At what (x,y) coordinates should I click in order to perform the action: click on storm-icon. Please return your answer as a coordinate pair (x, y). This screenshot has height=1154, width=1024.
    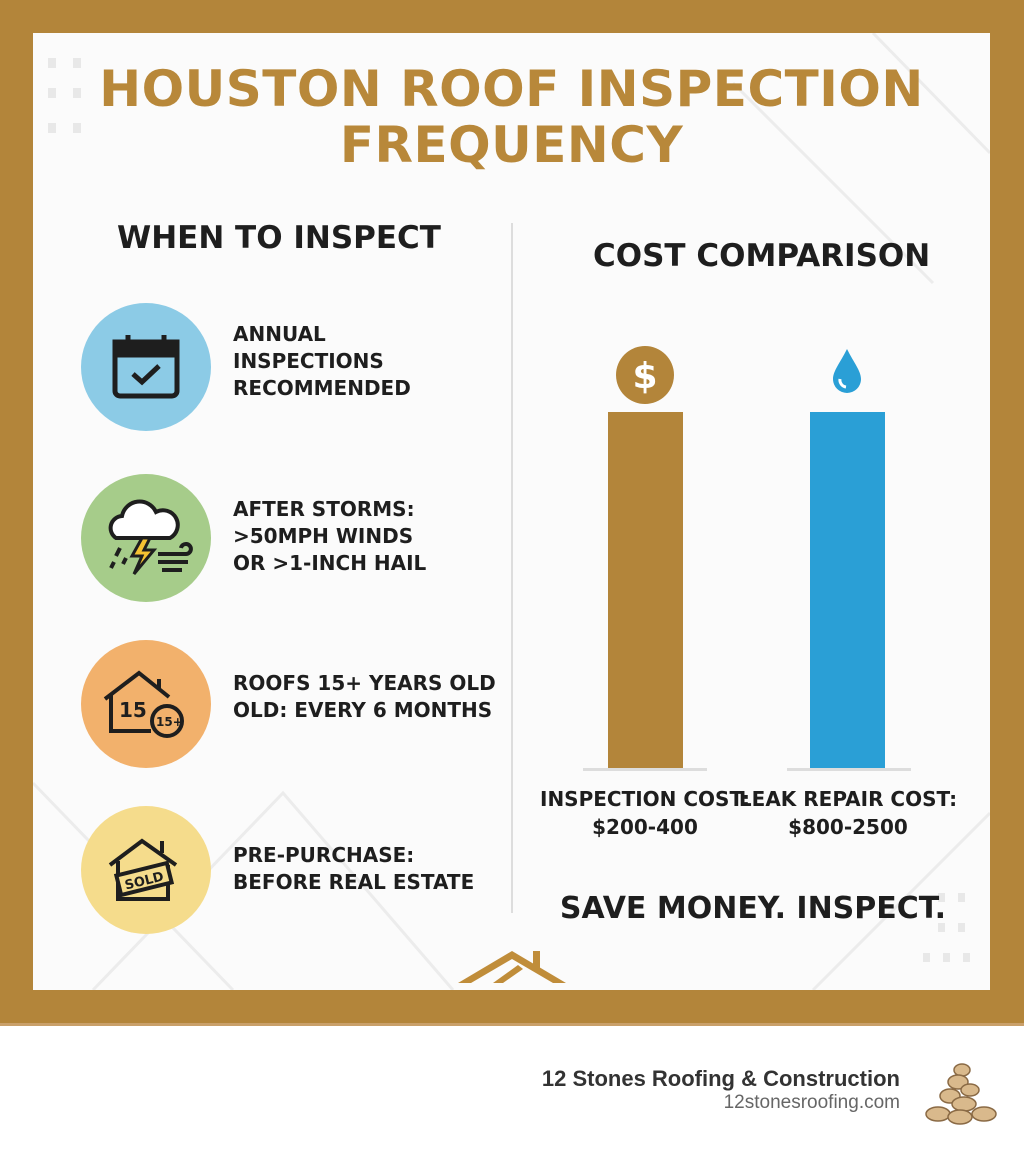
    Looking at the image, I should click on (146, 538).